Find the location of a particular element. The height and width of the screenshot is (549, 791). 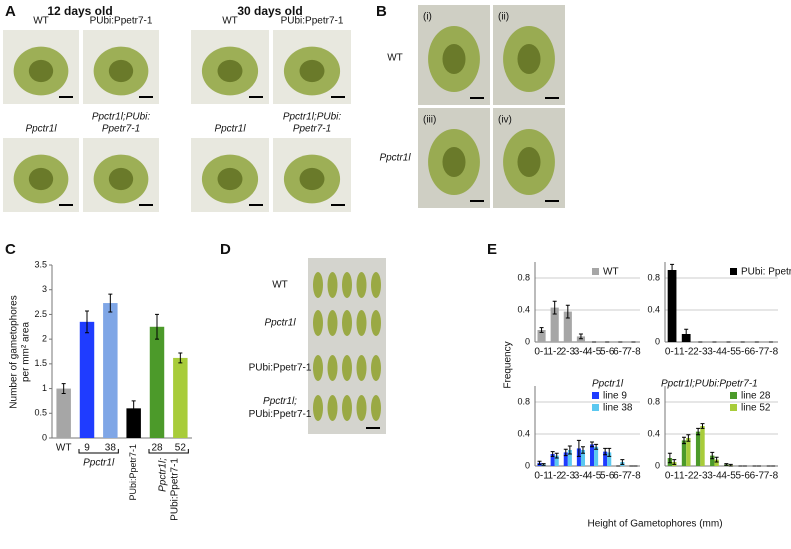

photo-label: Ppctr1l is located at coordinates (41, 129).